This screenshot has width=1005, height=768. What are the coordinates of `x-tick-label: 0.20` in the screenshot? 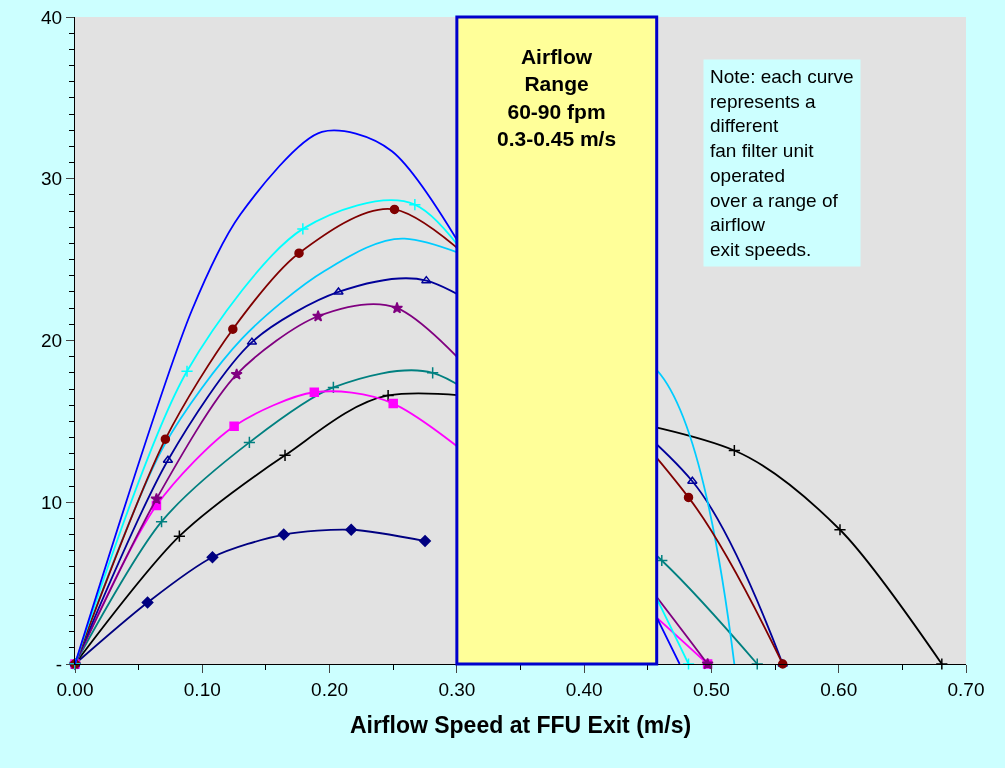 It's located at (330, 689).